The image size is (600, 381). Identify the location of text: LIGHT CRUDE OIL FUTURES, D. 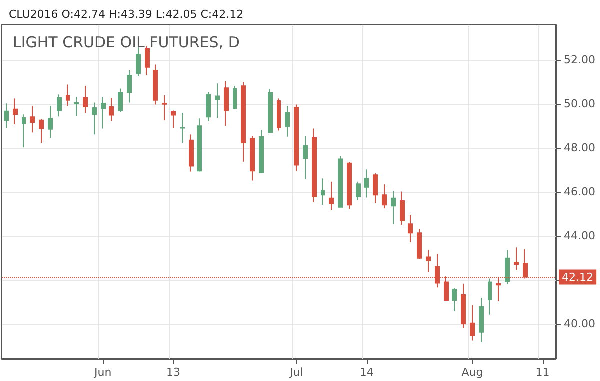
(126, 43).